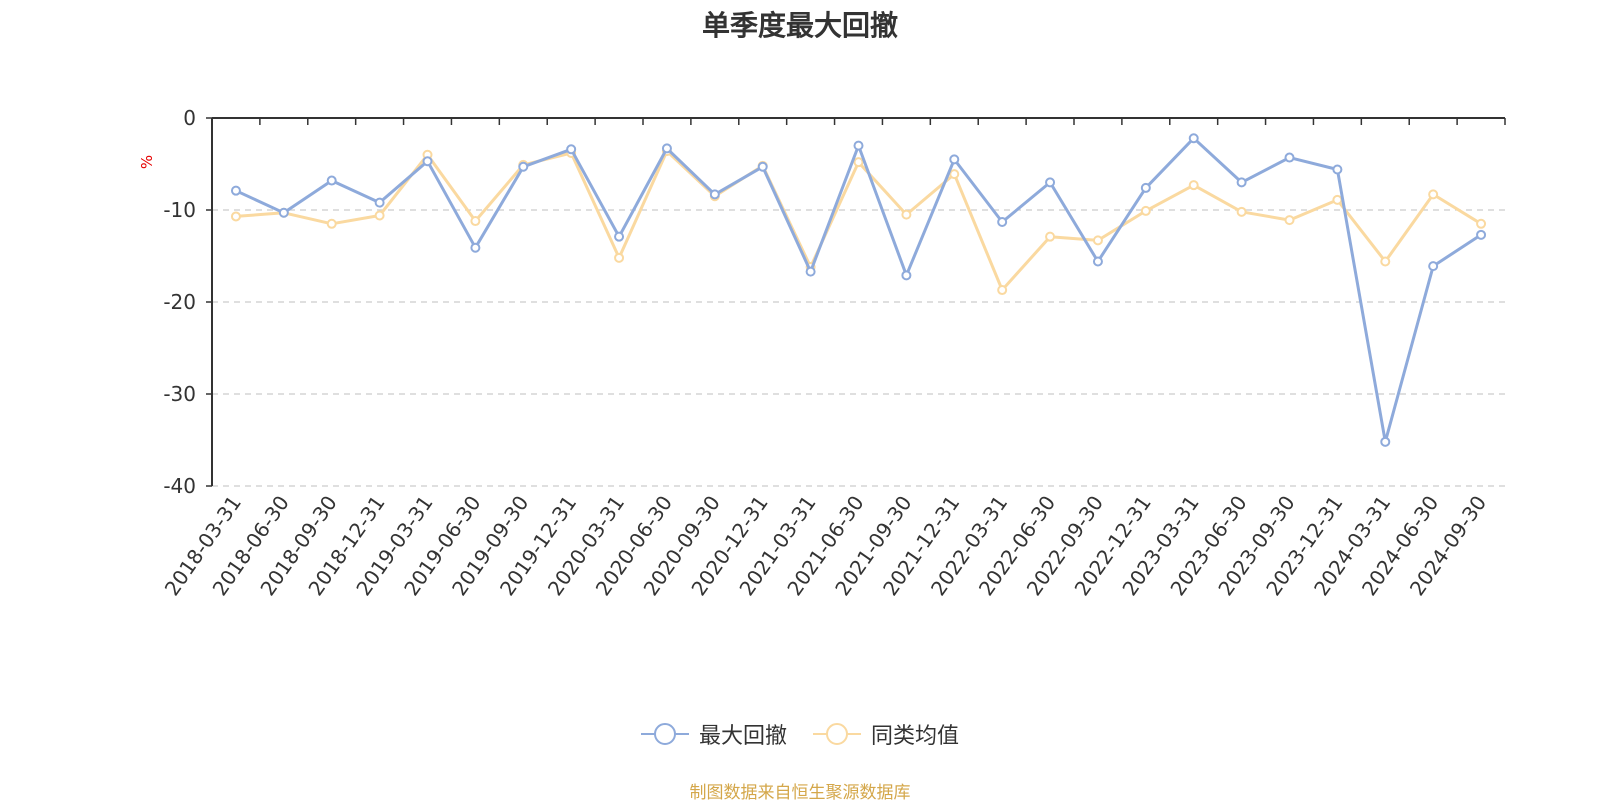 The image size is (1600, 803). Describe the element at coordinates (837, 734) in the screenshot. I see `legend-marker-peer-average` at that location.